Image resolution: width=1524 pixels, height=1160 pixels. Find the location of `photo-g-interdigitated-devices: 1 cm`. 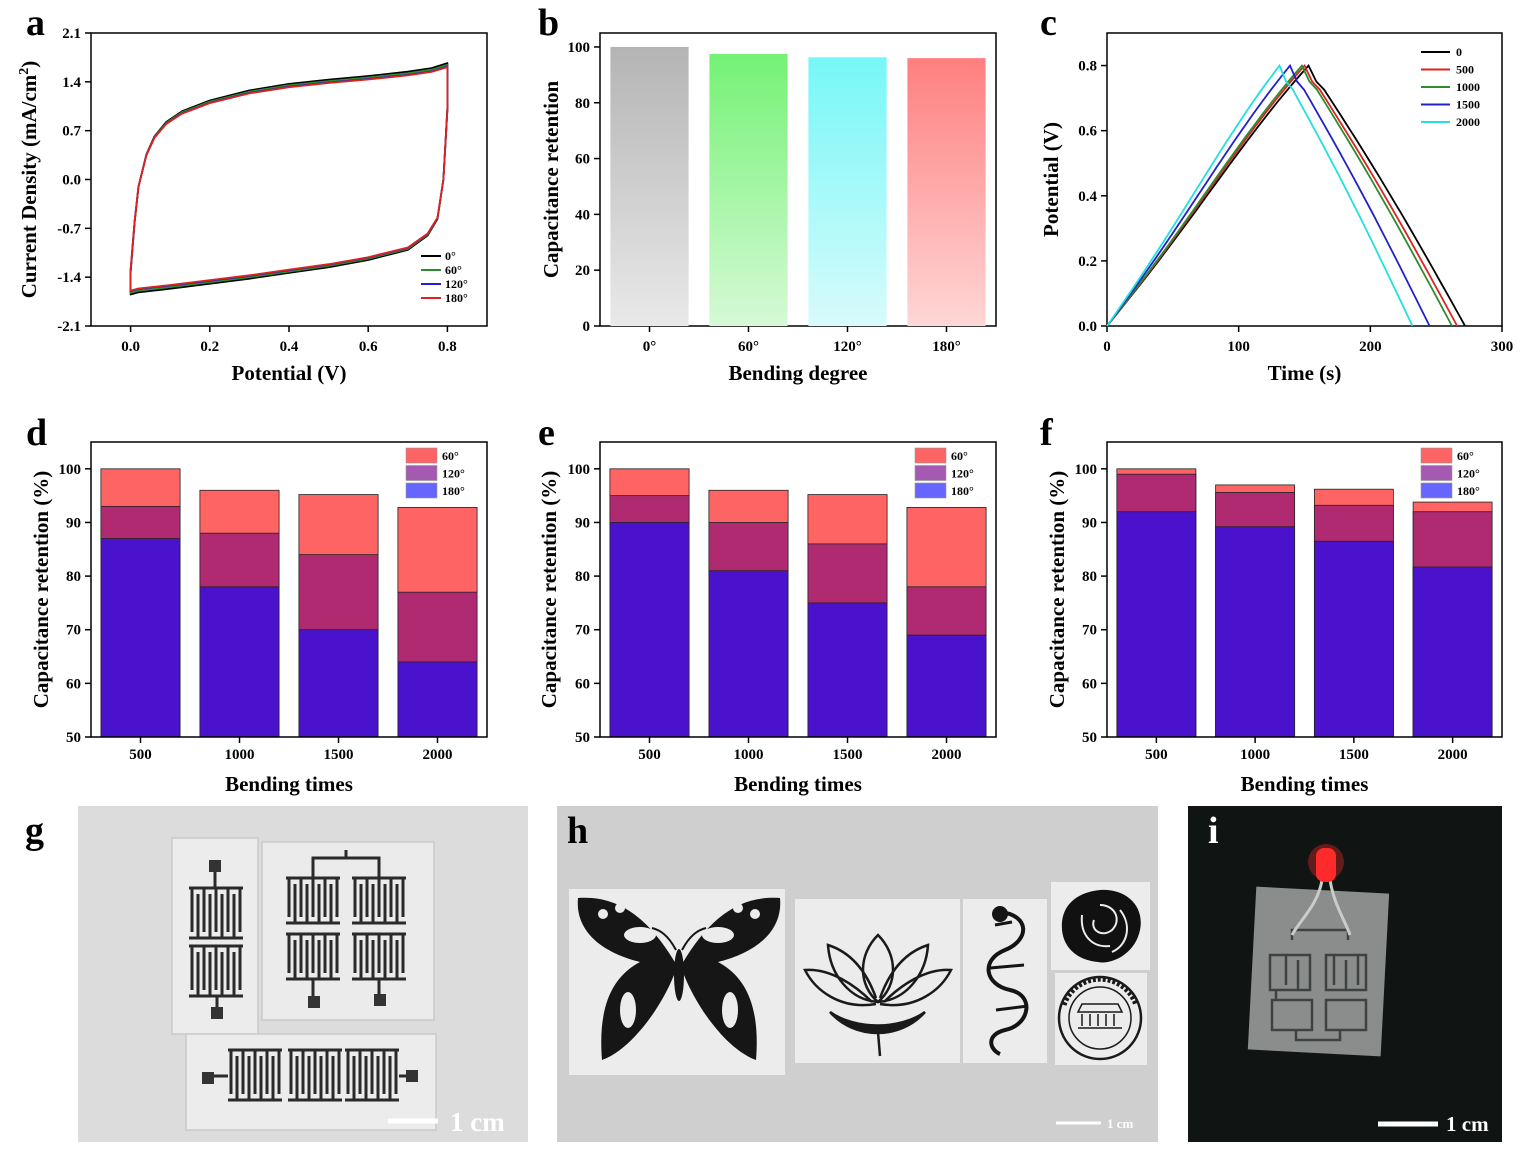

photo-g-interdigitated-devices: 1 cm is located at coordinates (303, 974).